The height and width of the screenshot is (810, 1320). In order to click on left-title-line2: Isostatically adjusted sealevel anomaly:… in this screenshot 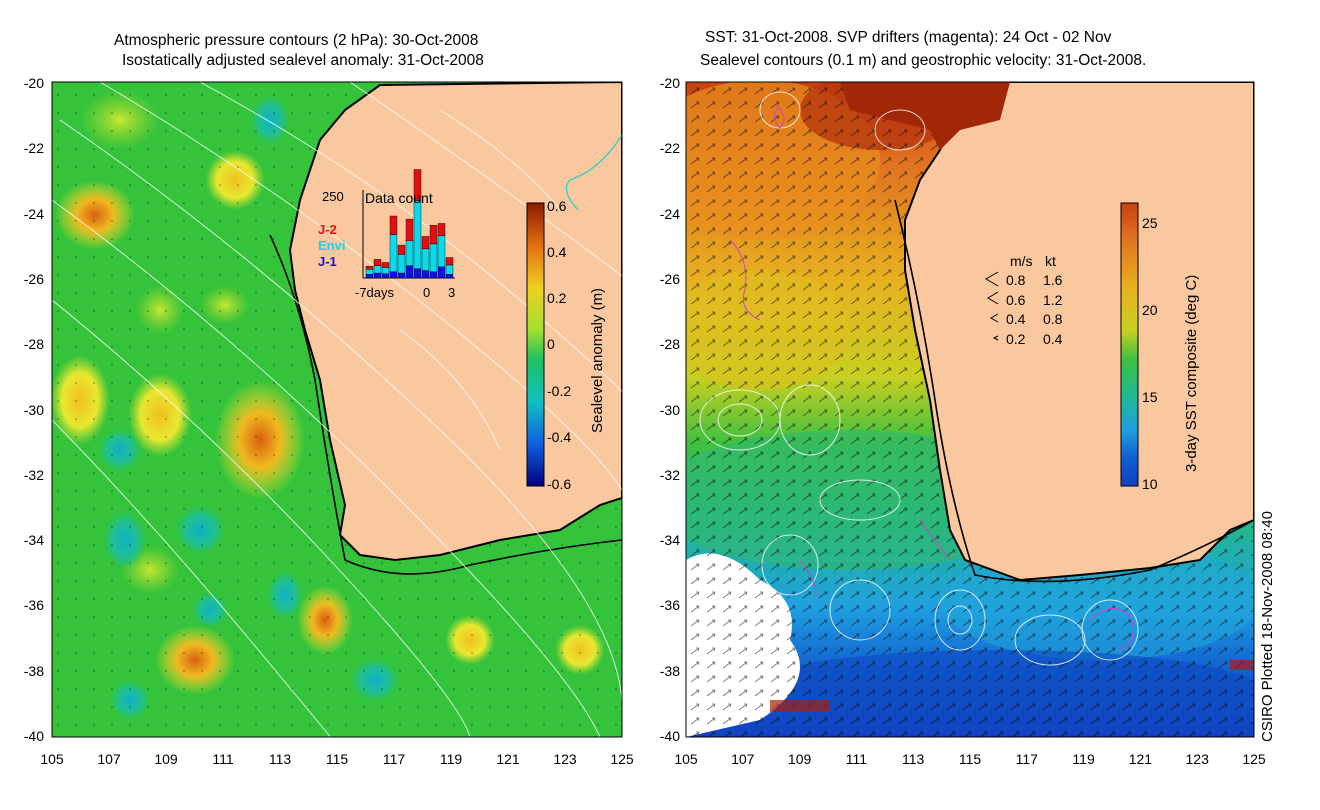, I will do `click(303, 60)`.